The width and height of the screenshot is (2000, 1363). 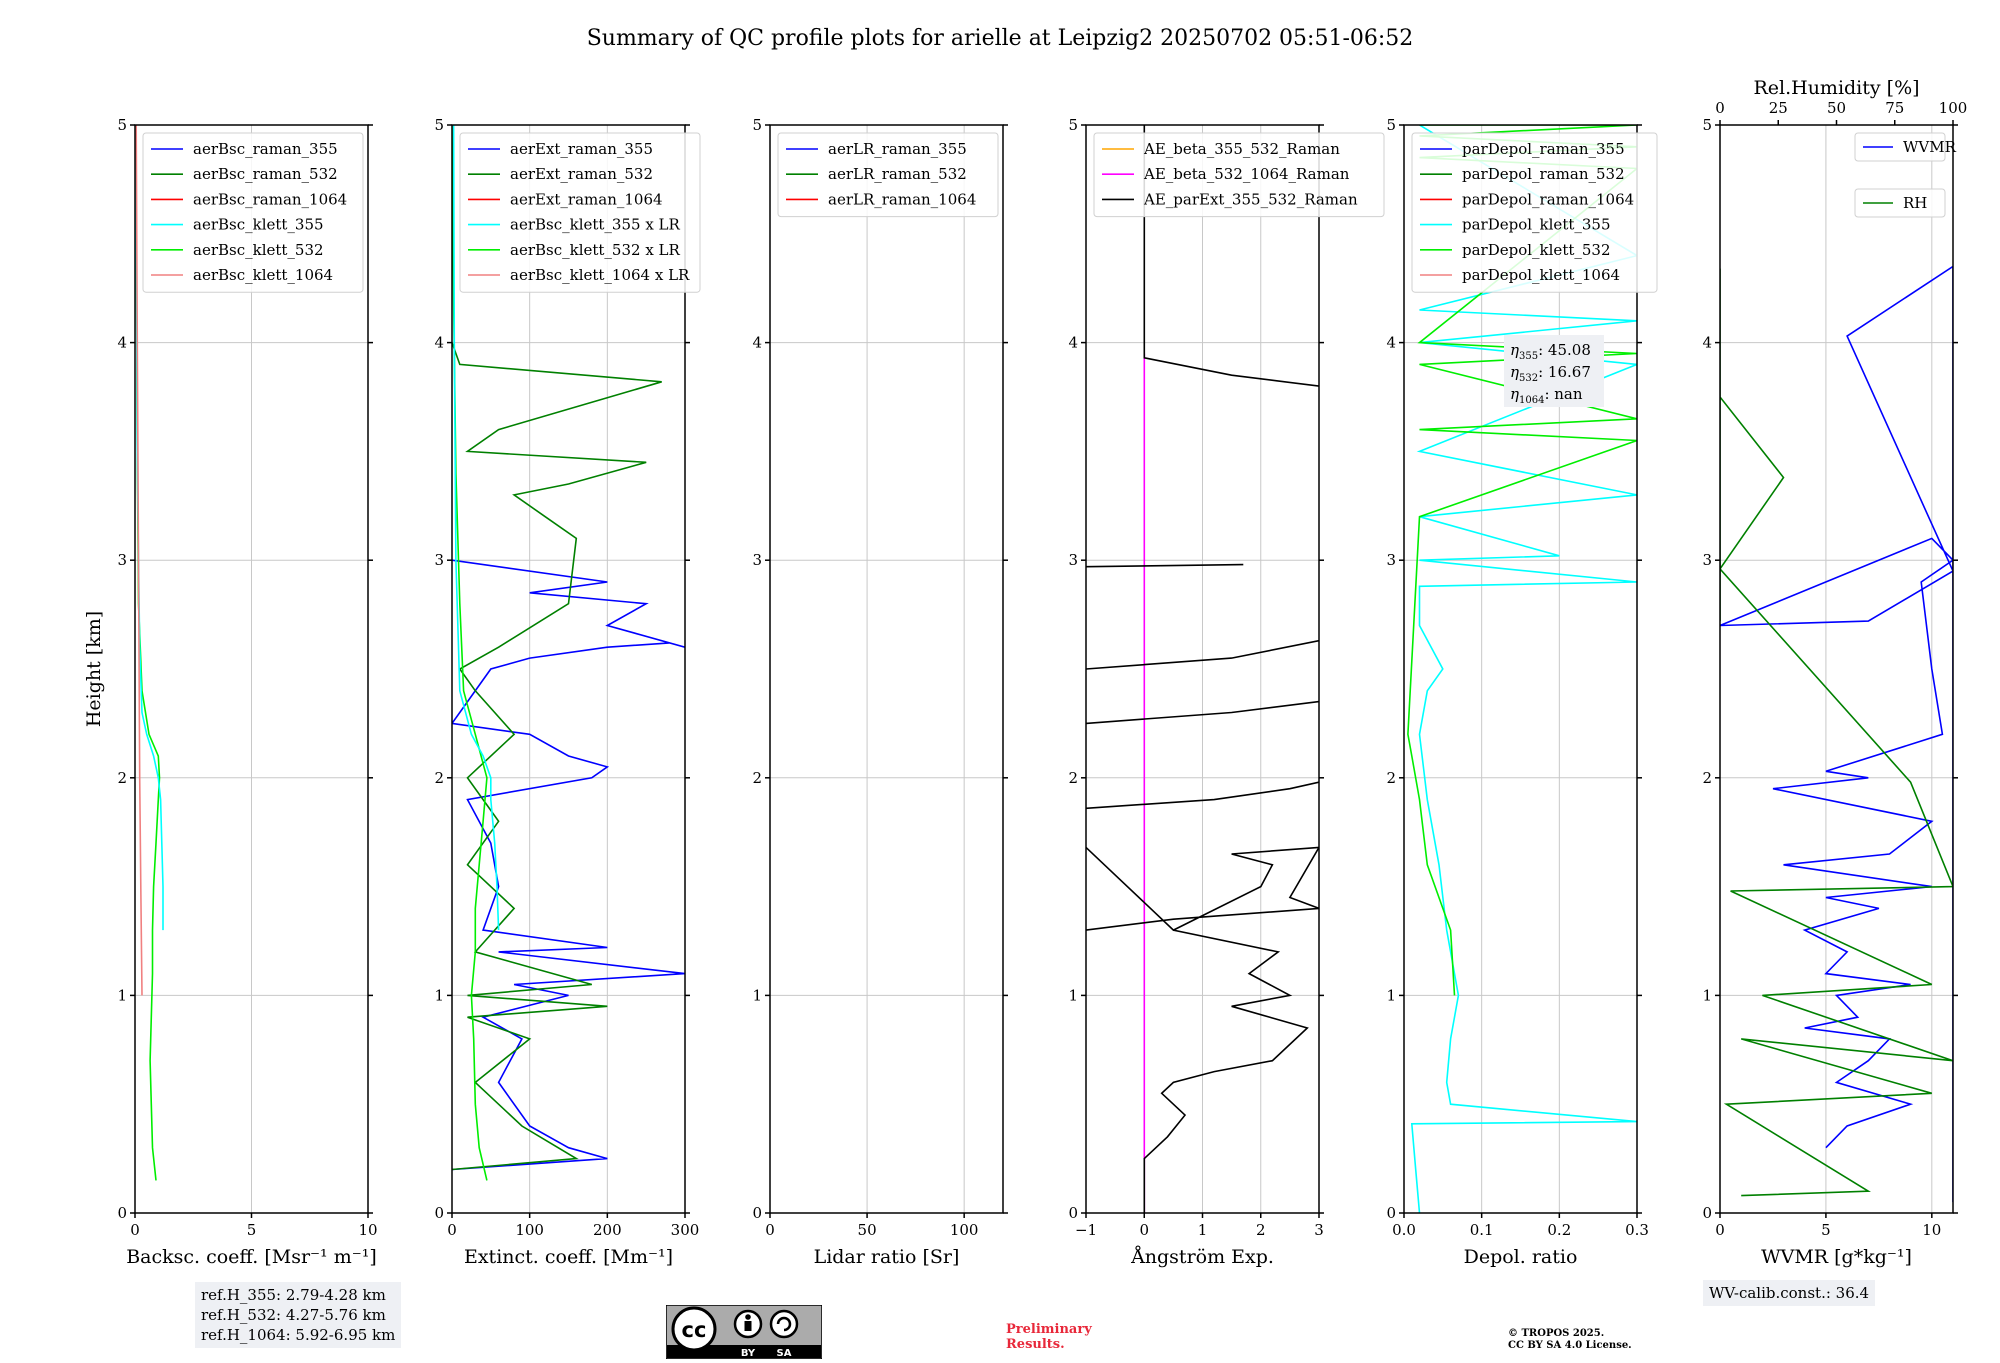 What do you see at coordinates (1482, 1230) in the screenshot?
I see `x-tick-label: 0.1` at bounding box center [1482, 1230].